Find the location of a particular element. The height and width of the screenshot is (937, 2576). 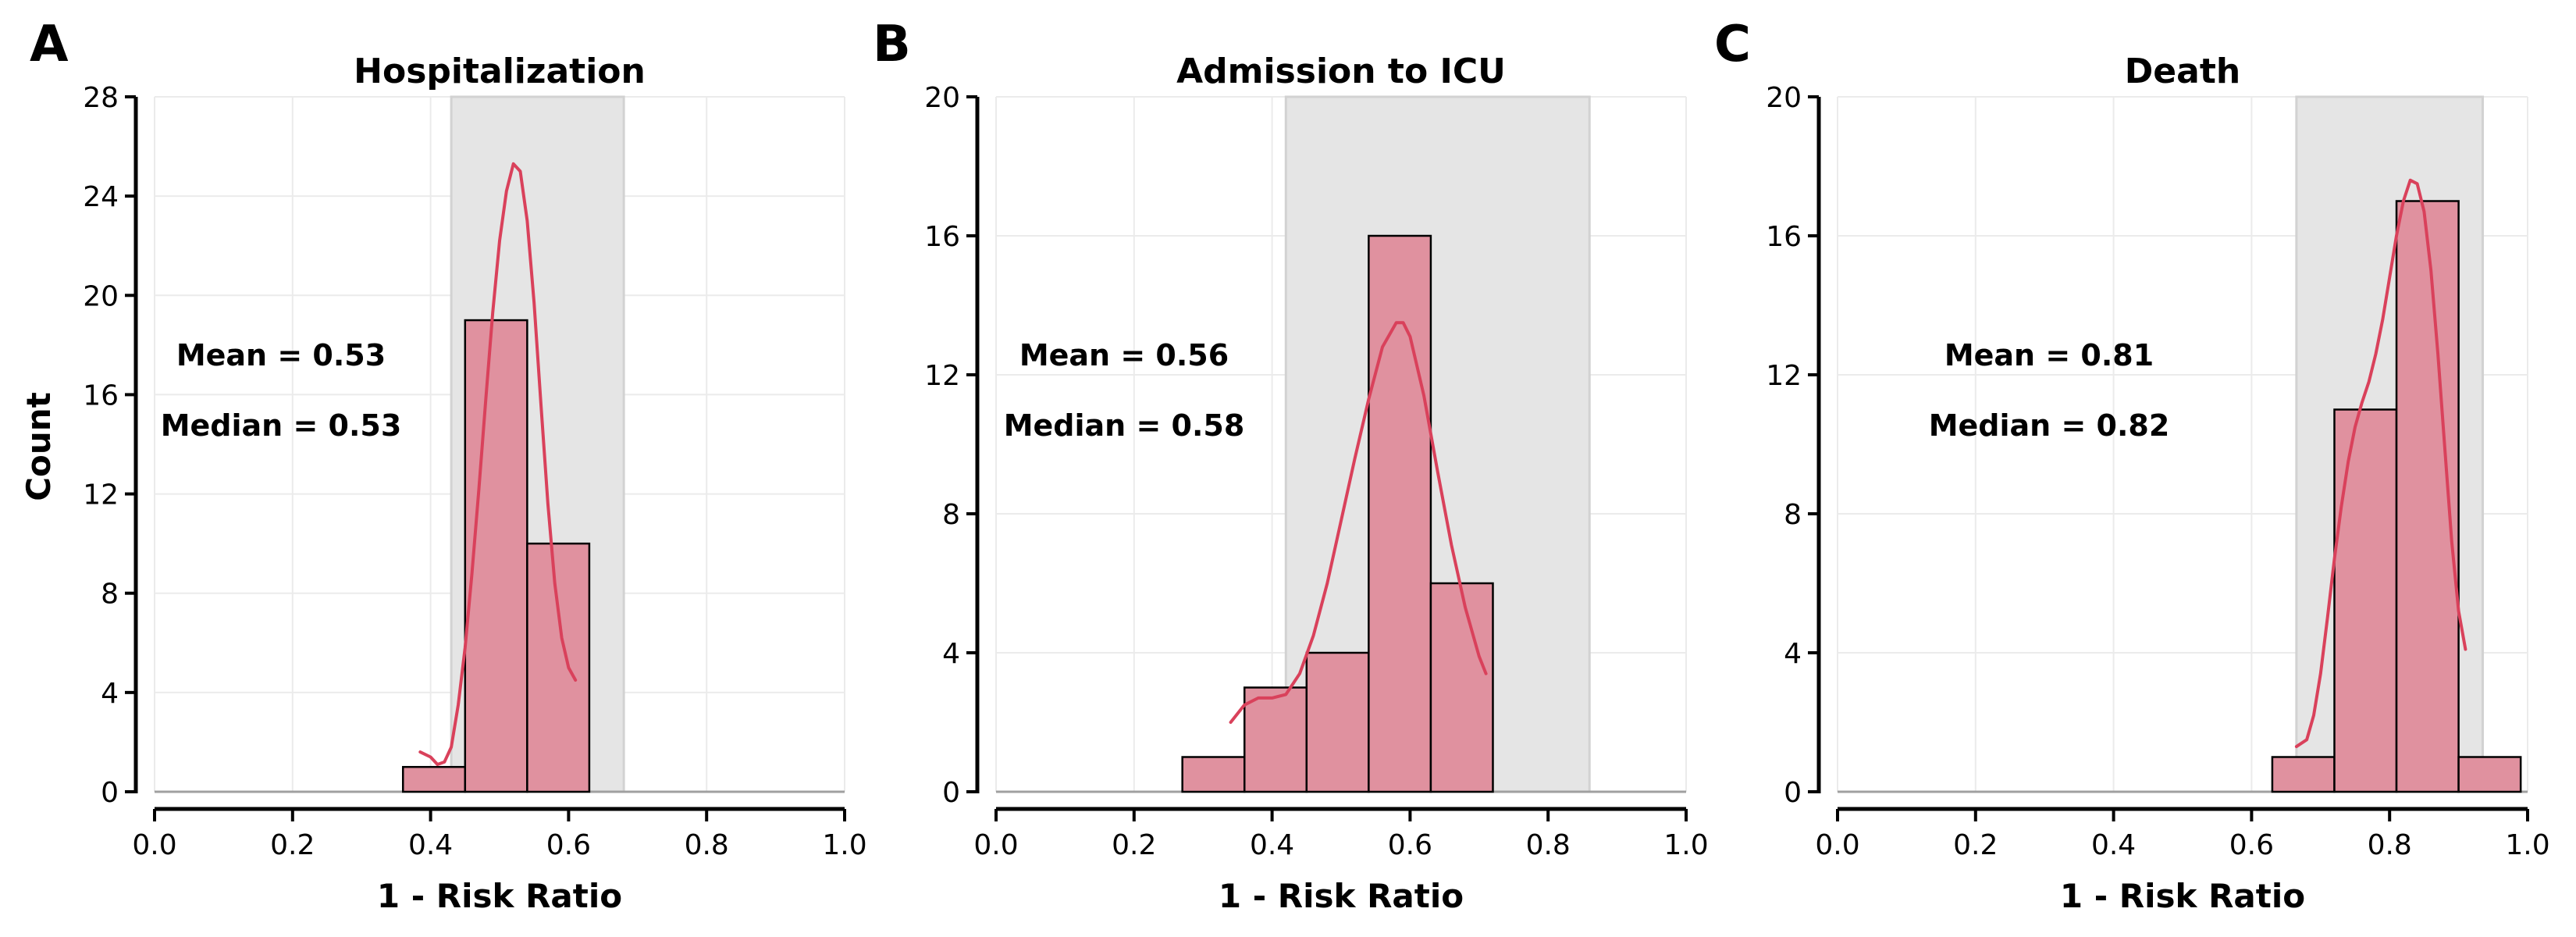

median-annotation: Median = 0.53 is located at coordinates (281, 425).